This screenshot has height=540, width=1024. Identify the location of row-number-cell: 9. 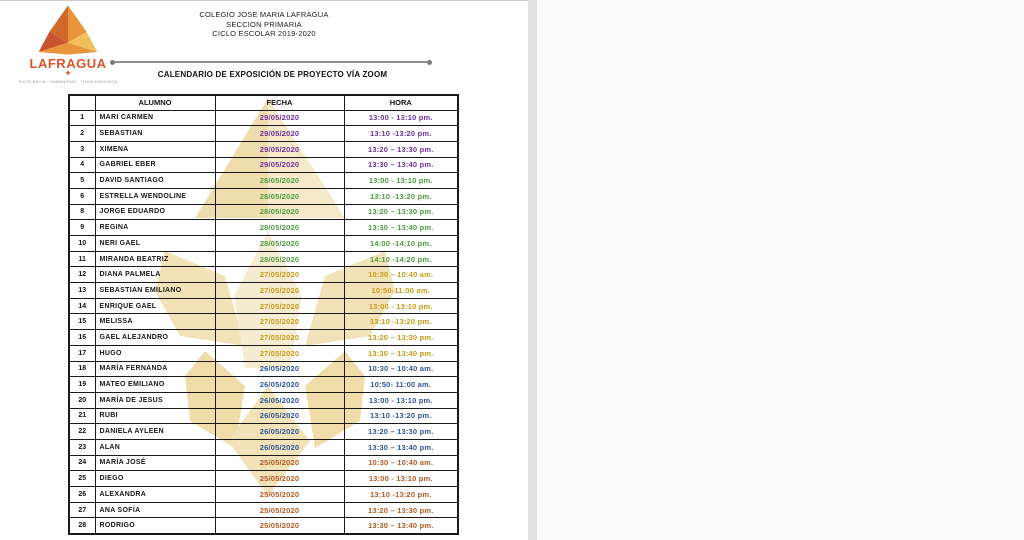
(82, 227).